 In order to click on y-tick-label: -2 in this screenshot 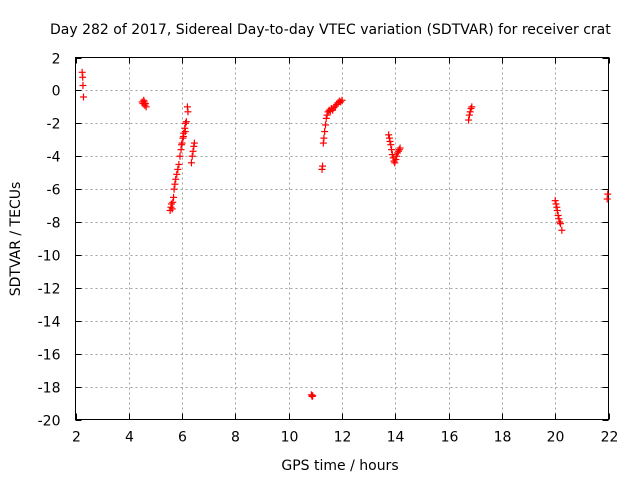, I will do `click(54, 125)`.